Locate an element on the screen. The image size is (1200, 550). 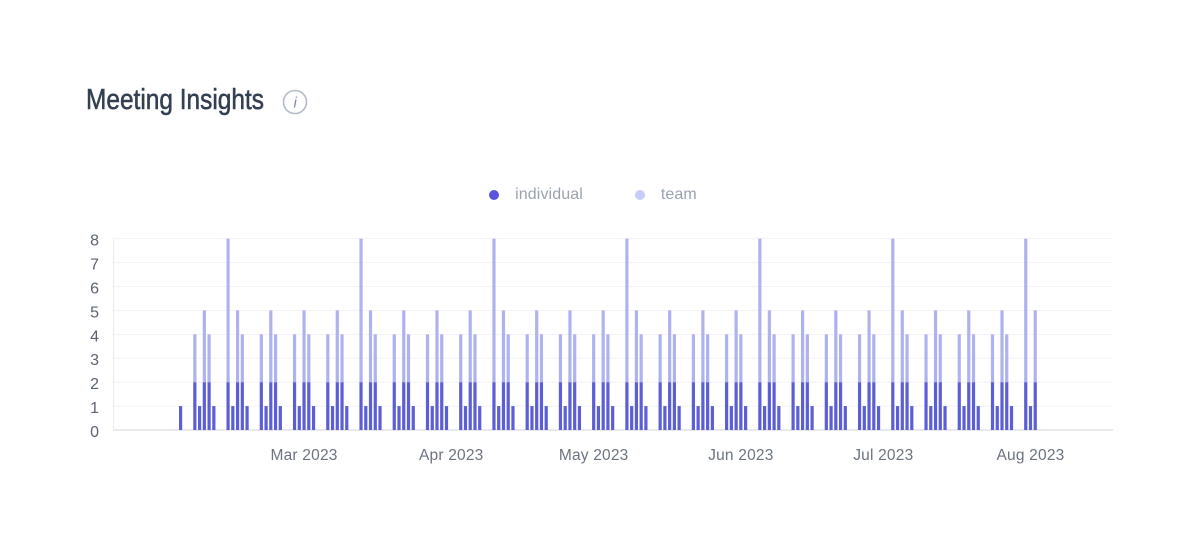
x-tick-label-mar-2023: Mar 2023 is located at coordinates (304, 455).